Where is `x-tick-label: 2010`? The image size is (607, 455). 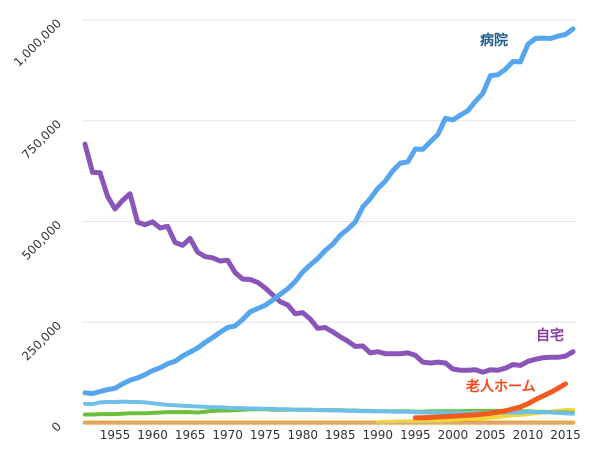
x-tick-label: 2010 is located at coordinates (528, 435).